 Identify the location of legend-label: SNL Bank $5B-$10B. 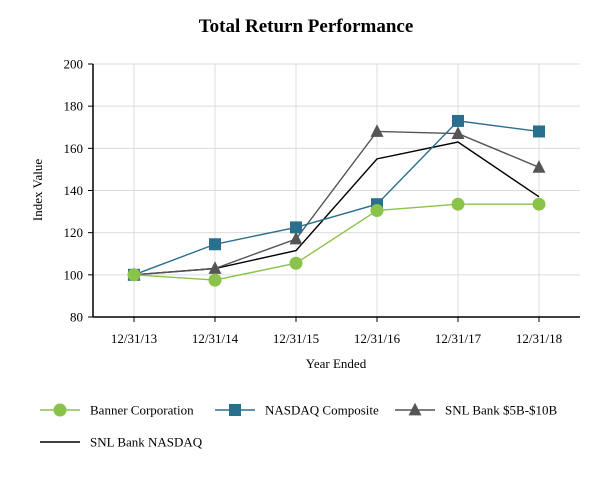
(501, 410).